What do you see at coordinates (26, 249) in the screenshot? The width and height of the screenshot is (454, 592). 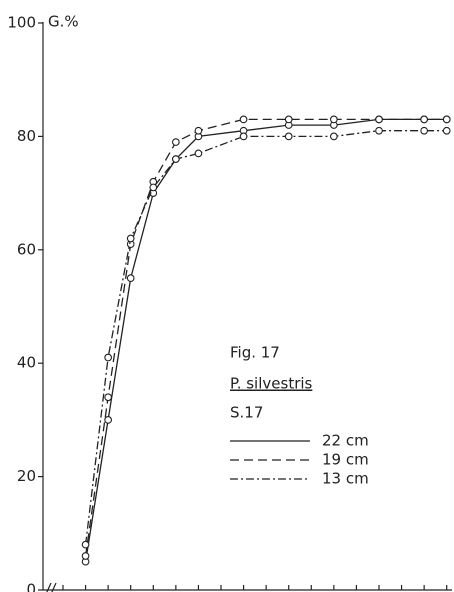 I see `y-tick-label: 60` at bounding box center [26, 249].